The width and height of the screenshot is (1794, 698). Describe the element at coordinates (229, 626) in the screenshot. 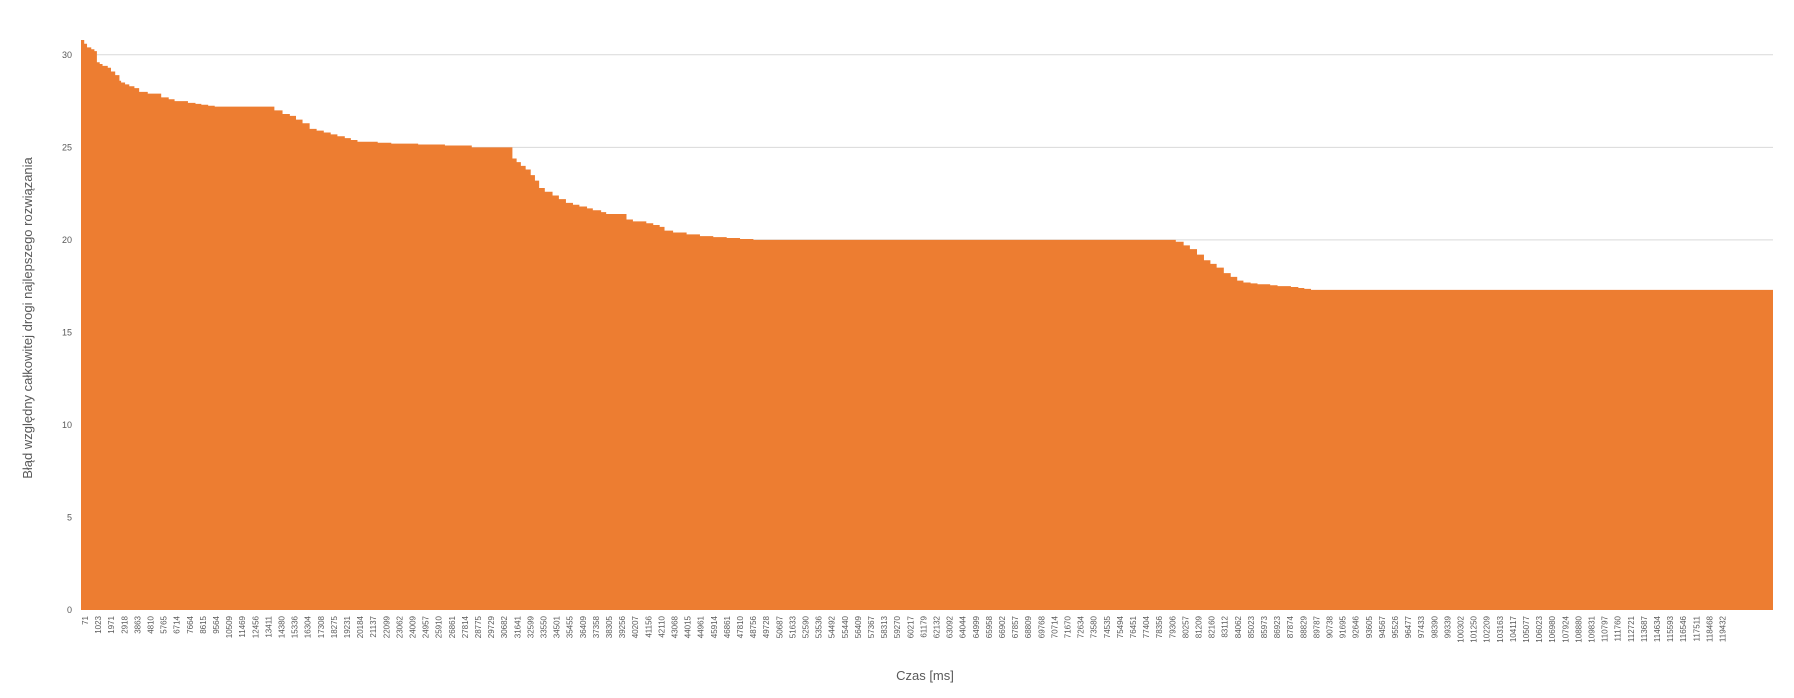

I see `x-tick-label: 10509` at that location.